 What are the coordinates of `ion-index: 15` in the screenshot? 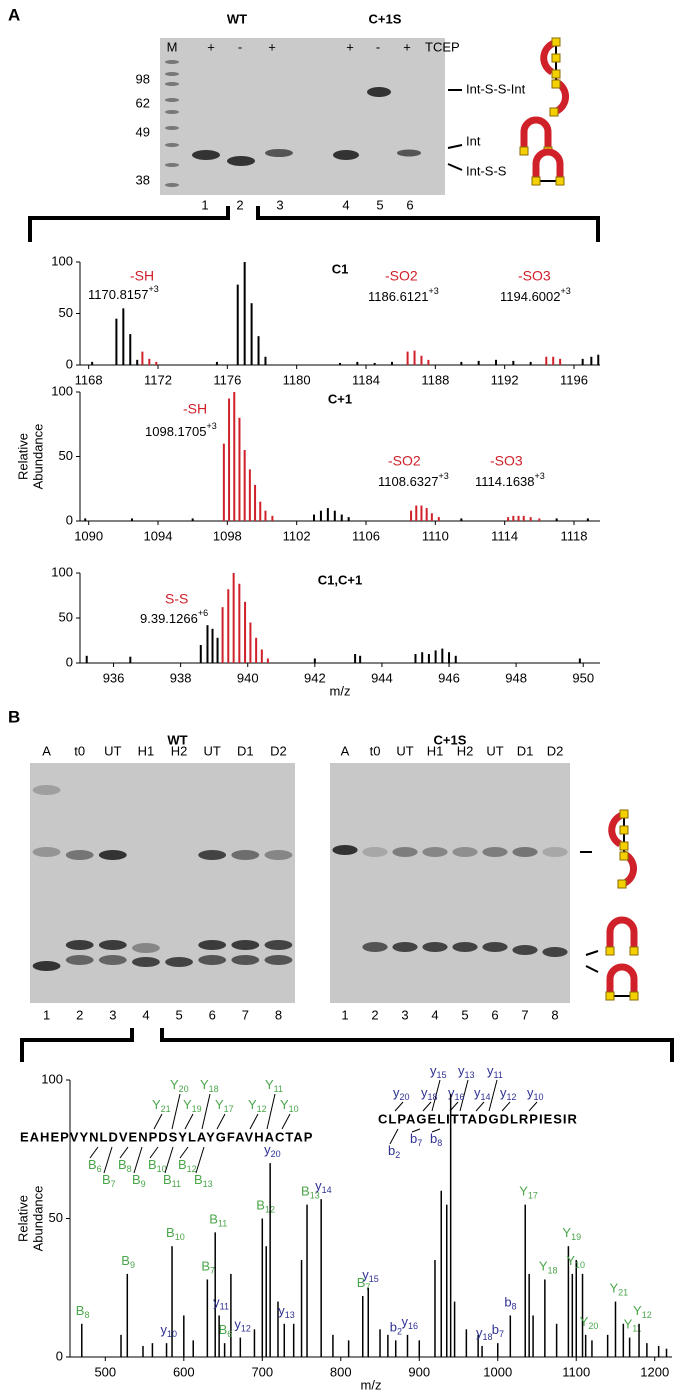 It's located at (374, 1279).